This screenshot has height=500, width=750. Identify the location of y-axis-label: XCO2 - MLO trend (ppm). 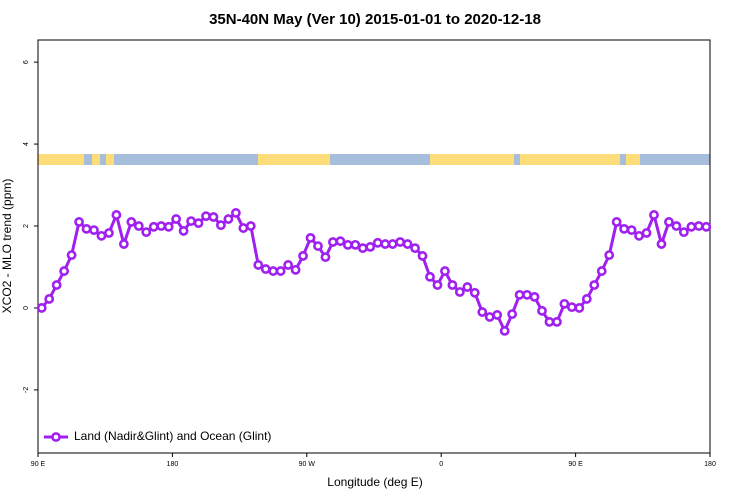
(7, 246).